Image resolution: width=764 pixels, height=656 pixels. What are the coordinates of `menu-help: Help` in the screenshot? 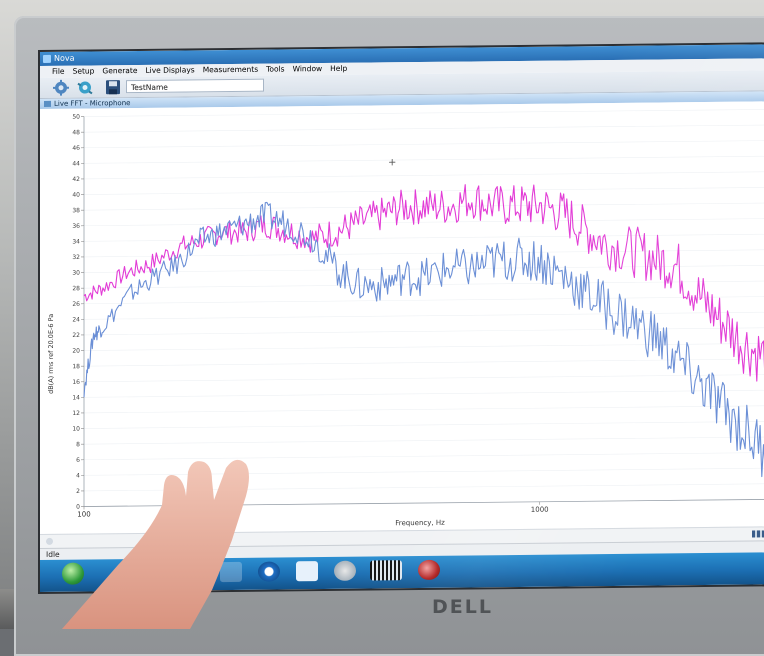 It's located at (338, 69).